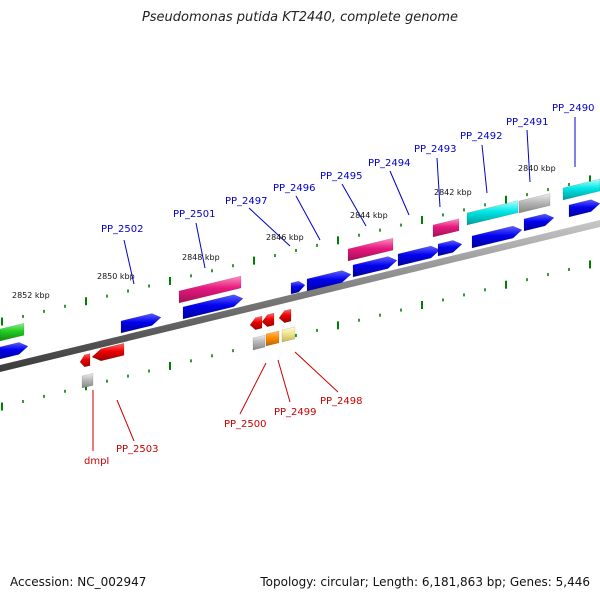  I want to click on accession-text: Accession: NC_002947, so click(78, 582).